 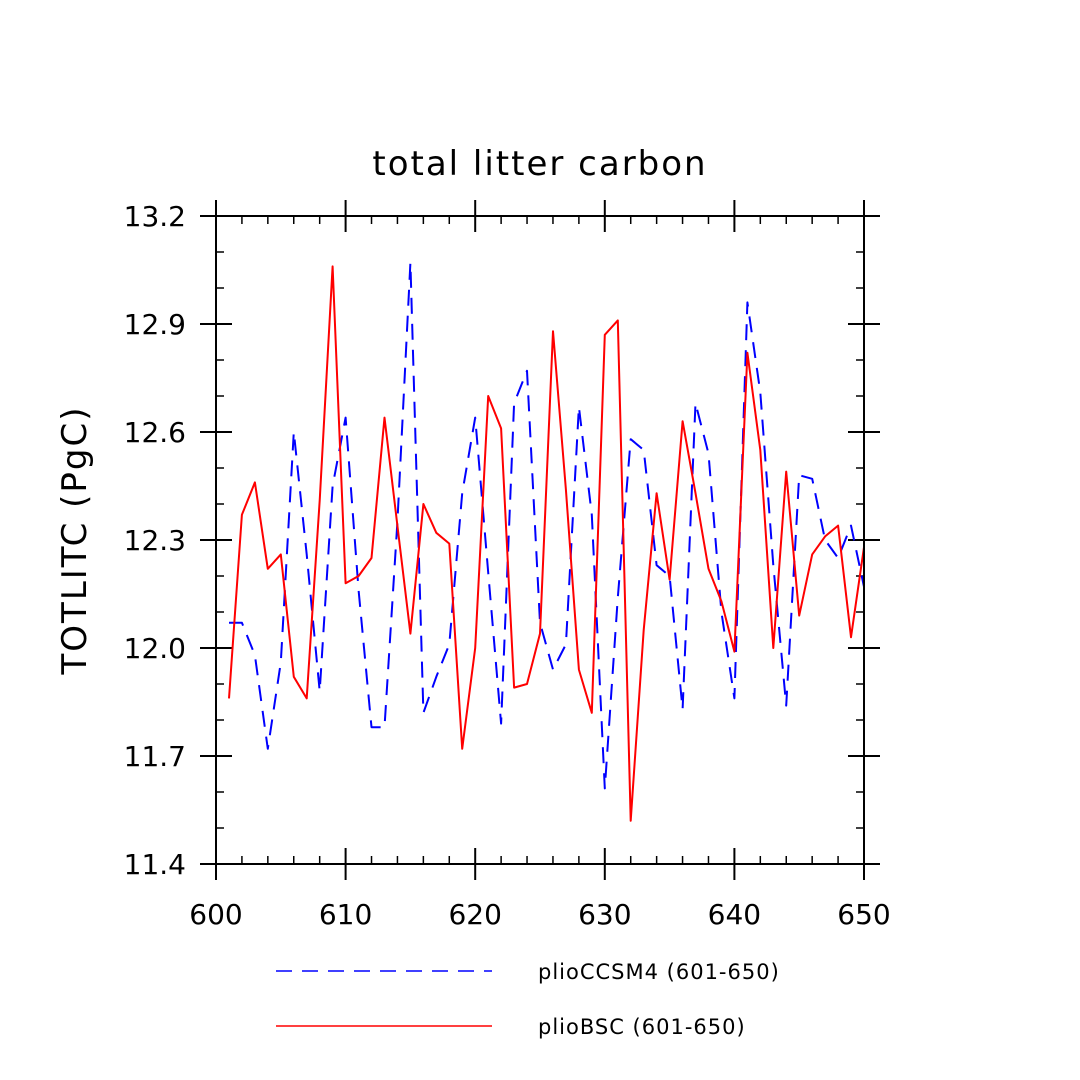 I want to click on y-tick-label: 12.9, so click(x=155, y=324).